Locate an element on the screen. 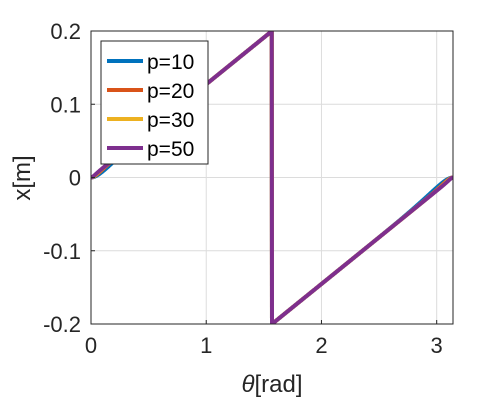  legend-label-4: p=50 is located at coordinates (170, 149).